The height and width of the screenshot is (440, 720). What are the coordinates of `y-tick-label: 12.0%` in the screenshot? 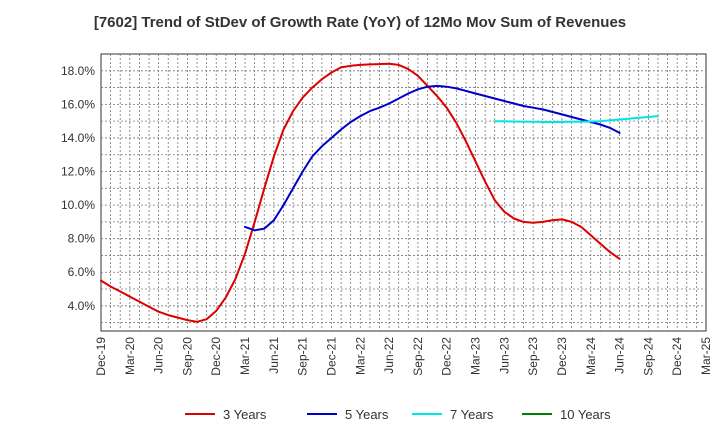 It's located at (78, 172).